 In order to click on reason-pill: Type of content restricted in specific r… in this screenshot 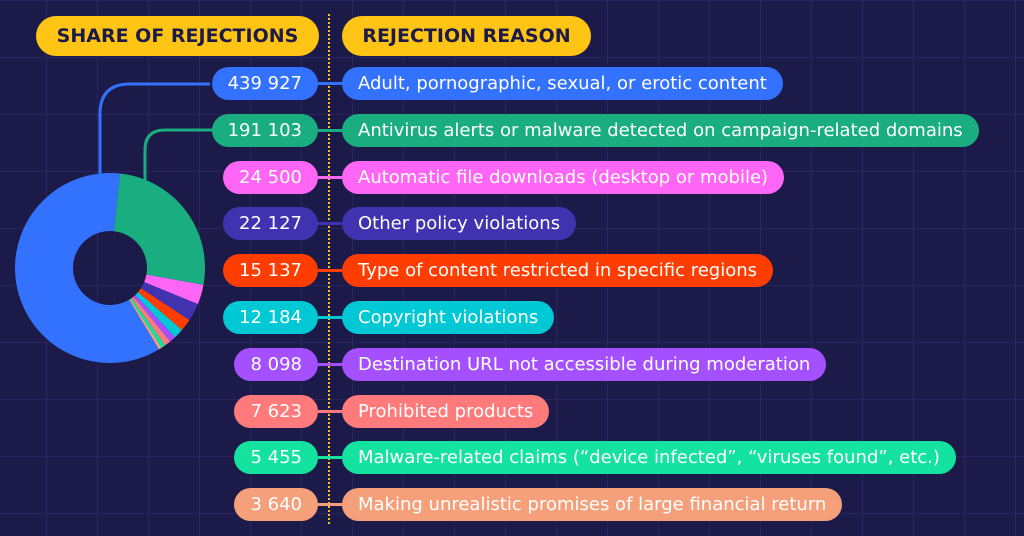, I will do `click(558, 271)`.